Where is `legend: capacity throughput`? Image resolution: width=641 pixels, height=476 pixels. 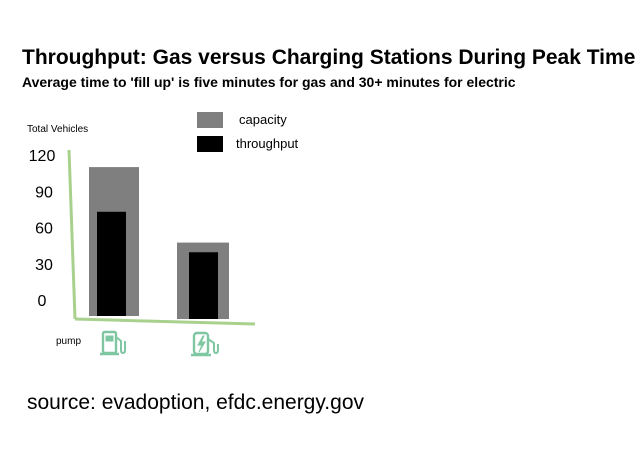
legend: capacity throughput is located at coordinates (248, 132).